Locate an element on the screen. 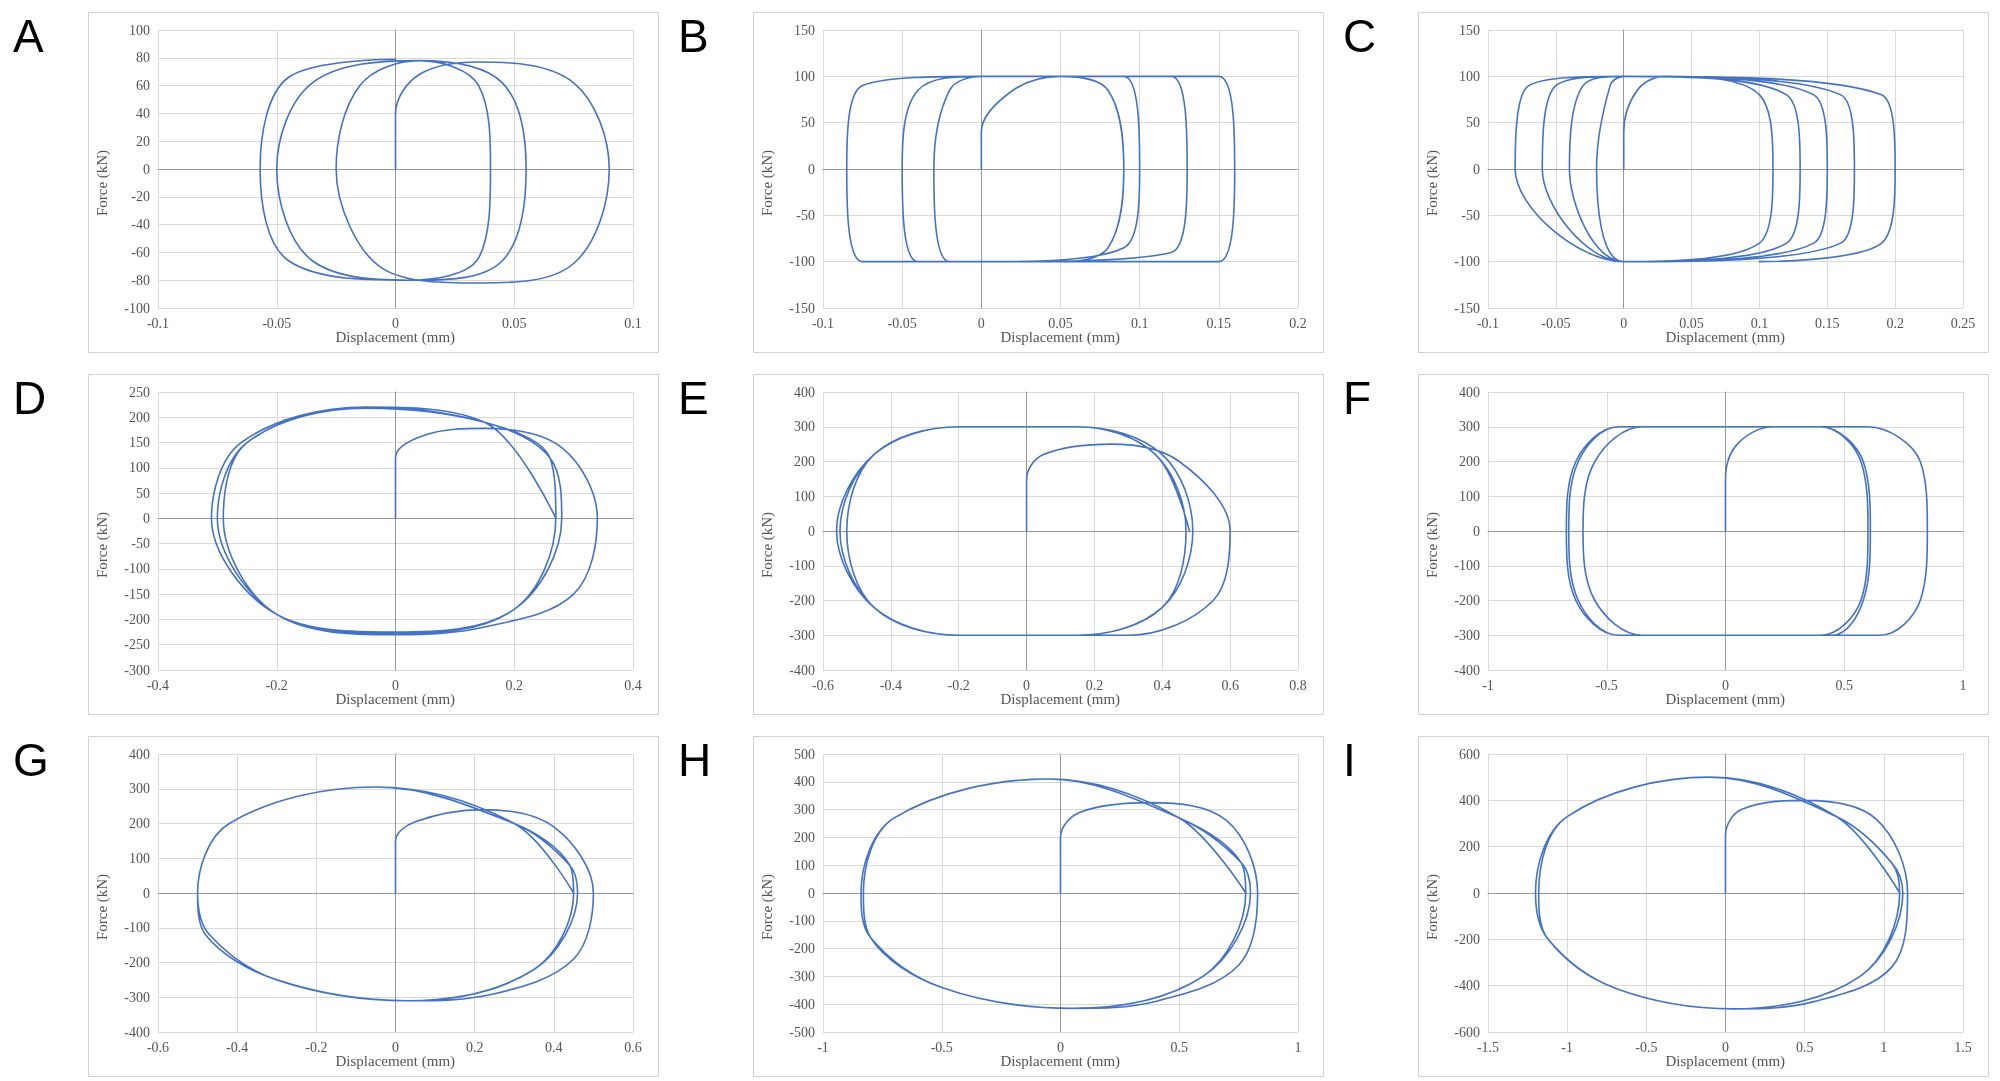  chart-title: E is located at coordinates (693, 398).